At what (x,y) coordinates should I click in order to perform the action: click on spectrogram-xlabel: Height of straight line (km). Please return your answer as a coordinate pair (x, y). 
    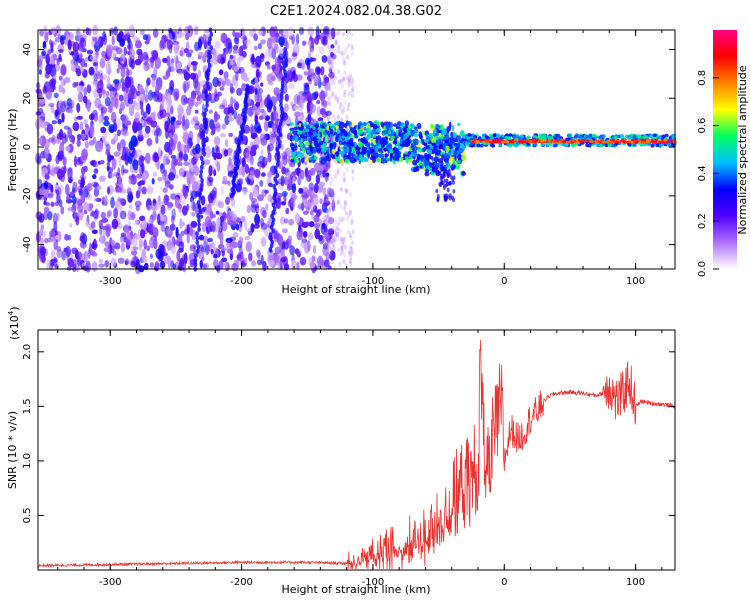
    Looking at the image, I should click on (355, 289).